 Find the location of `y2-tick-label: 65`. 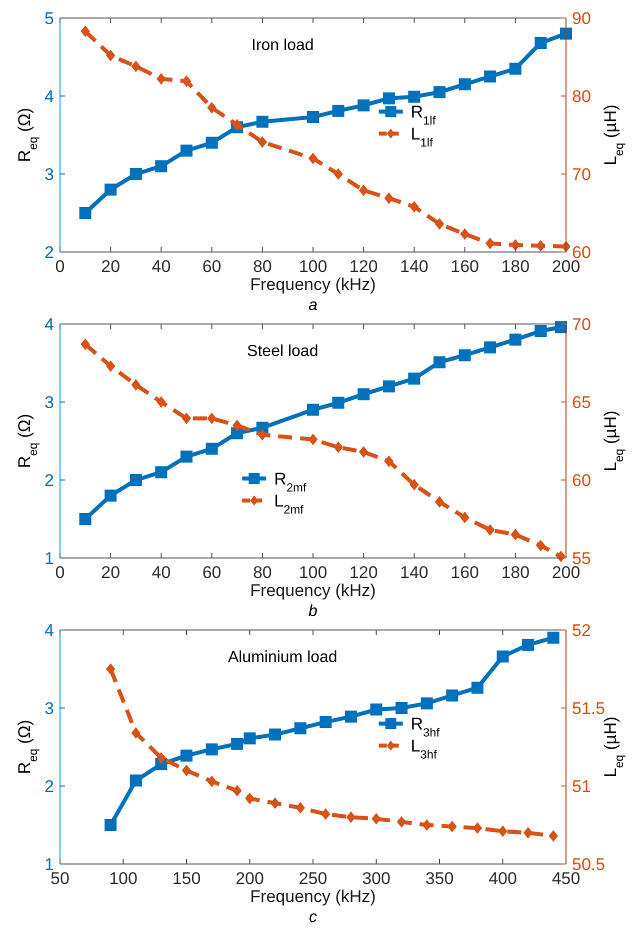

y2-tick-label: 65 is located at coordinates (581, 402).